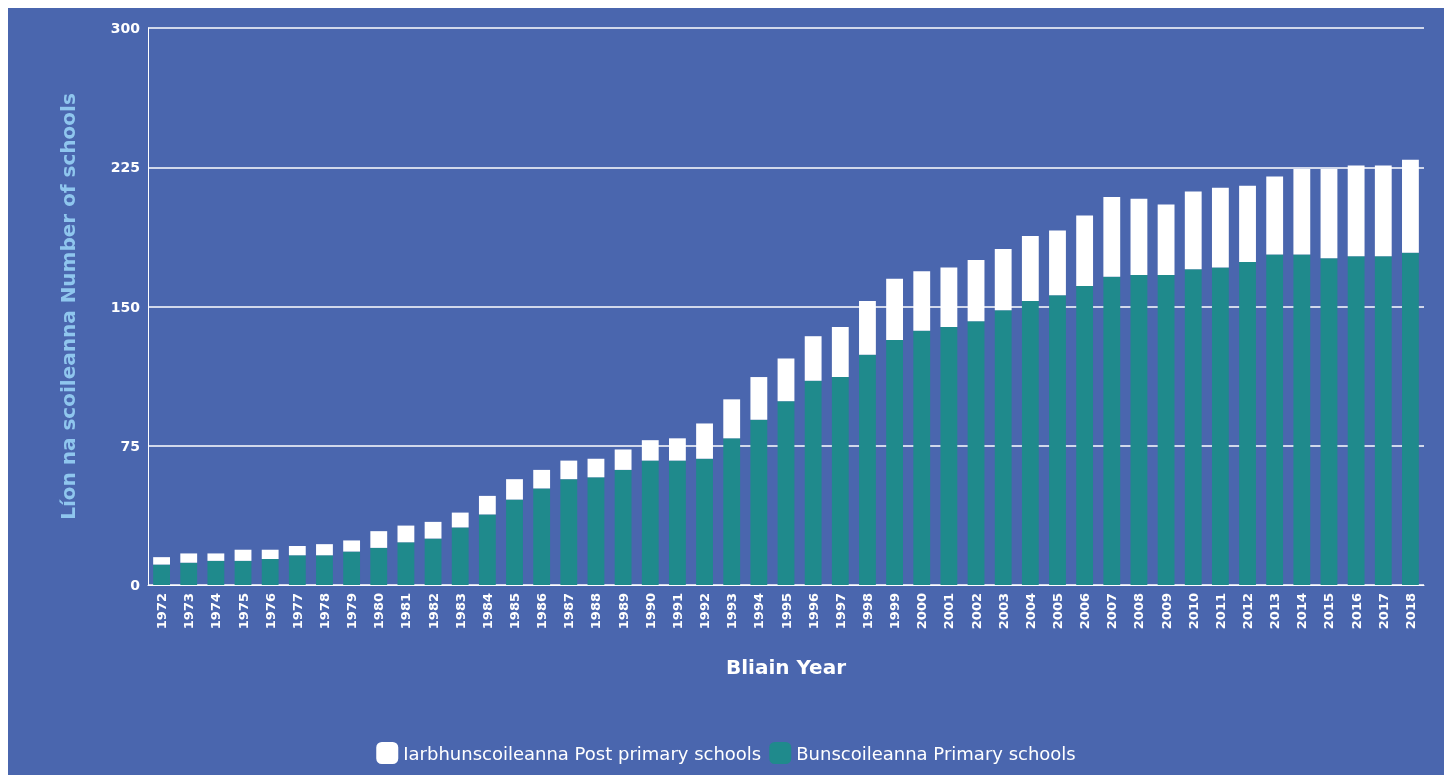 This screenshot has width=1452, height=783. I want to click on x-tick-label: 2004, so click(1030, 611).